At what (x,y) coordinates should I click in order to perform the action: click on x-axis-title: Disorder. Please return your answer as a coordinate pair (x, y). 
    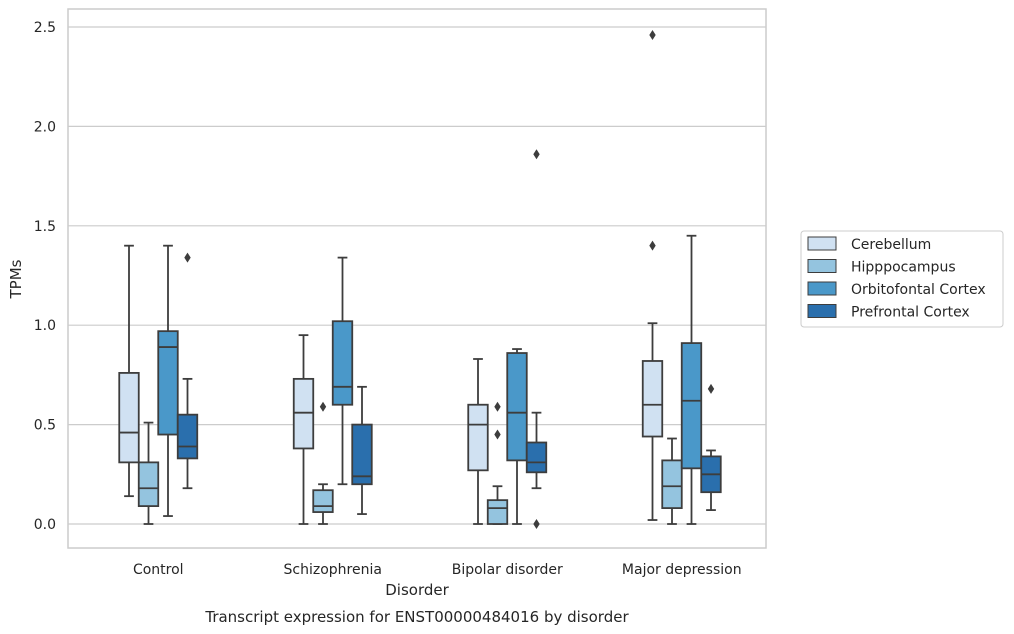
    Looking at the image, I should click on (417, 590).